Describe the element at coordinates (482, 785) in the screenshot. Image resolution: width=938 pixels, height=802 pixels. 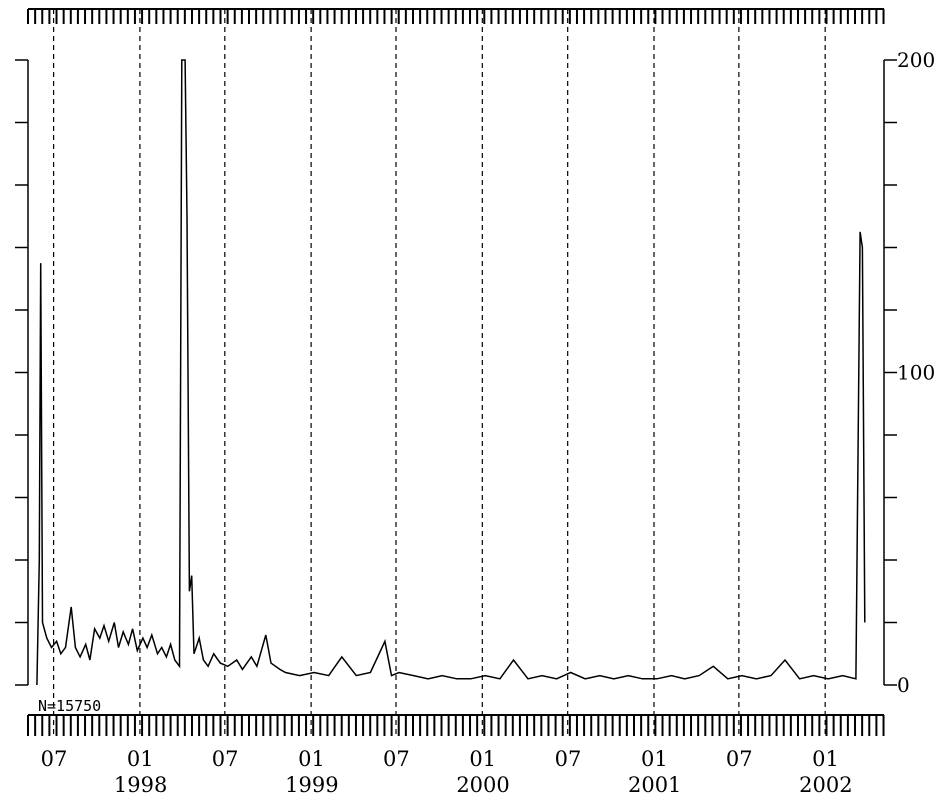
I see `x-tick-year-label: 2000` at that location.